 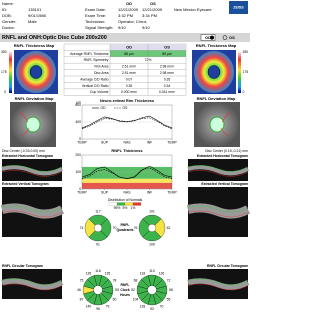 I want to click on sector-value: 70, so click(x=162, y=306).